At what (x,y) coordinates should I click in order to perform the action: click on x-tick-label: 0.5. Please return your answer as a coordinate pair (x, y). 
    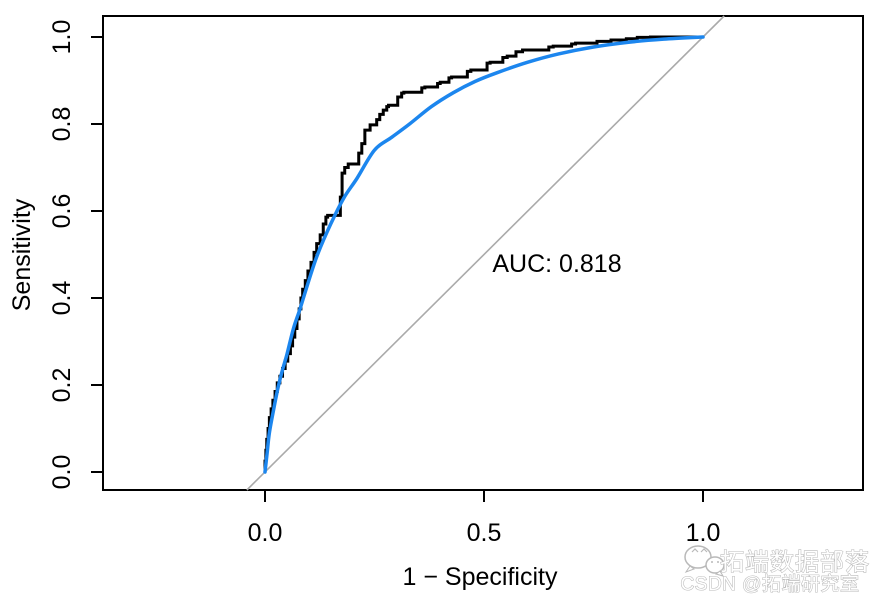
    Looking at the image, I should click on (484, 533).